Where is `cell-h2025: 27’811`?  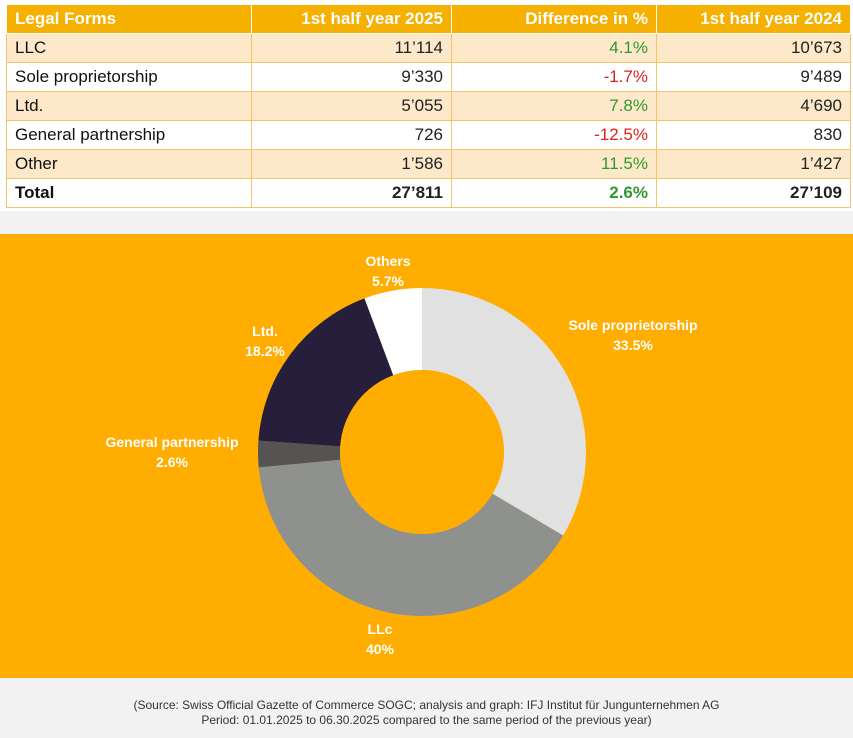
cell-h2025: 27’811 is located at coordinates (351, 193).